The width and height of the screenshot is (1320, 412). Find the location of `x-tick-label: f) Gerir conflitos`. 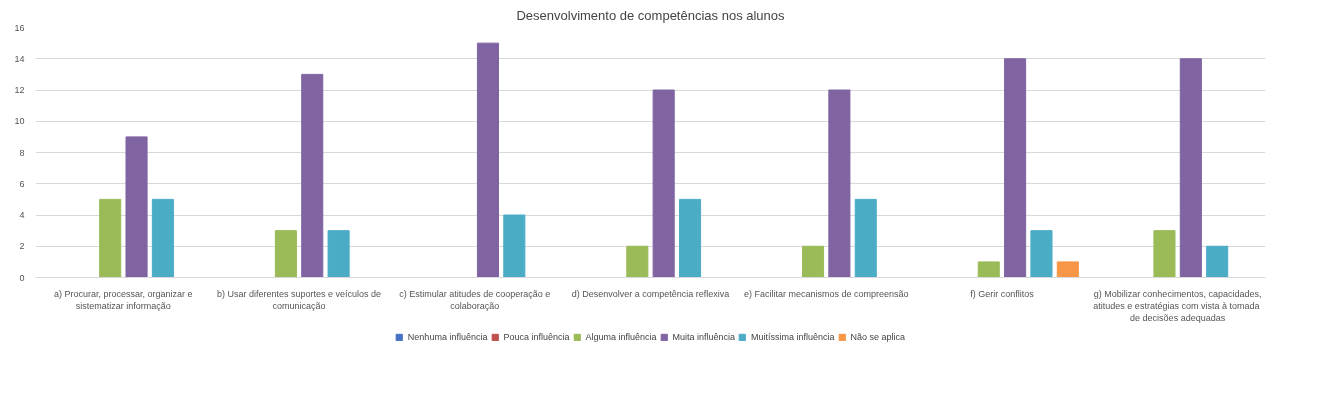

x-tick-label: f) Gerir conflitos is located at coordinates (1002, 293).